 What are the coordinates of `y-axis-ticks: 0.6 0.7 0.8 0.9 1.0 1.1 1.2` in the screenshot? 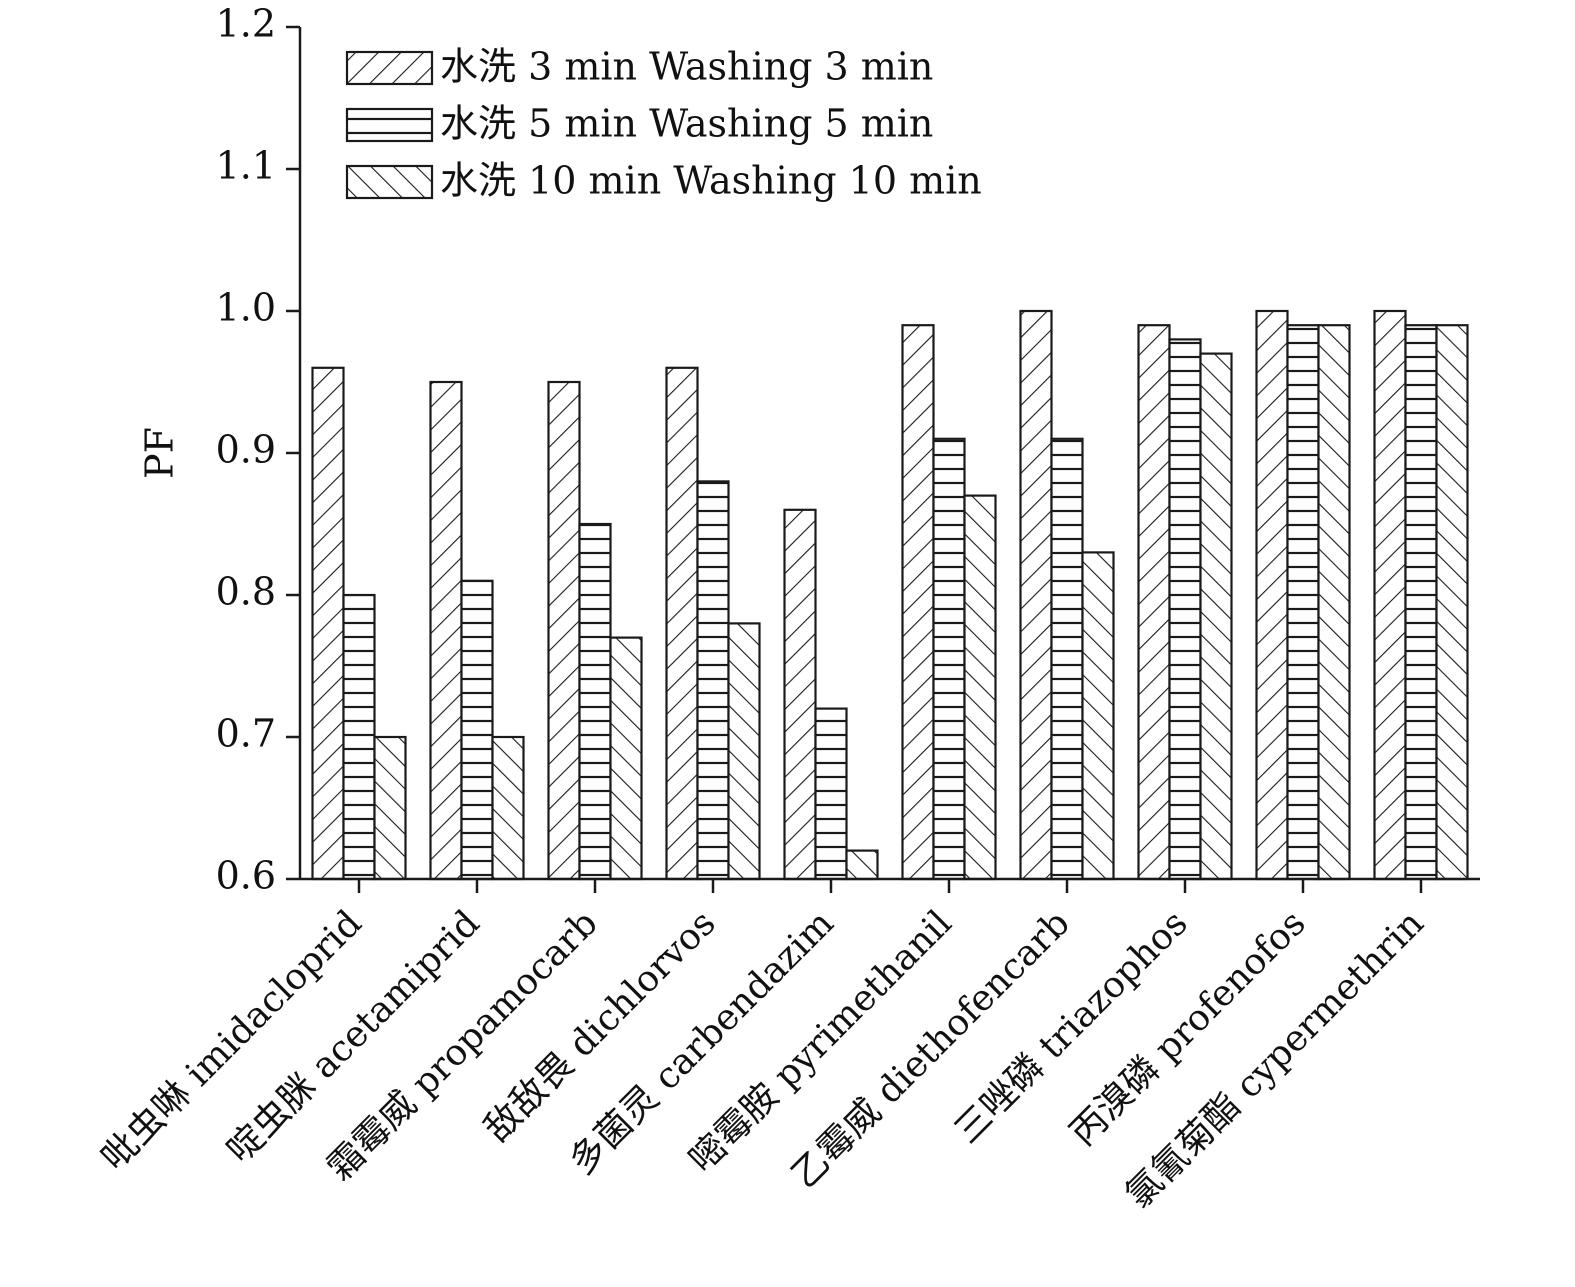 It's located at (258, 450).